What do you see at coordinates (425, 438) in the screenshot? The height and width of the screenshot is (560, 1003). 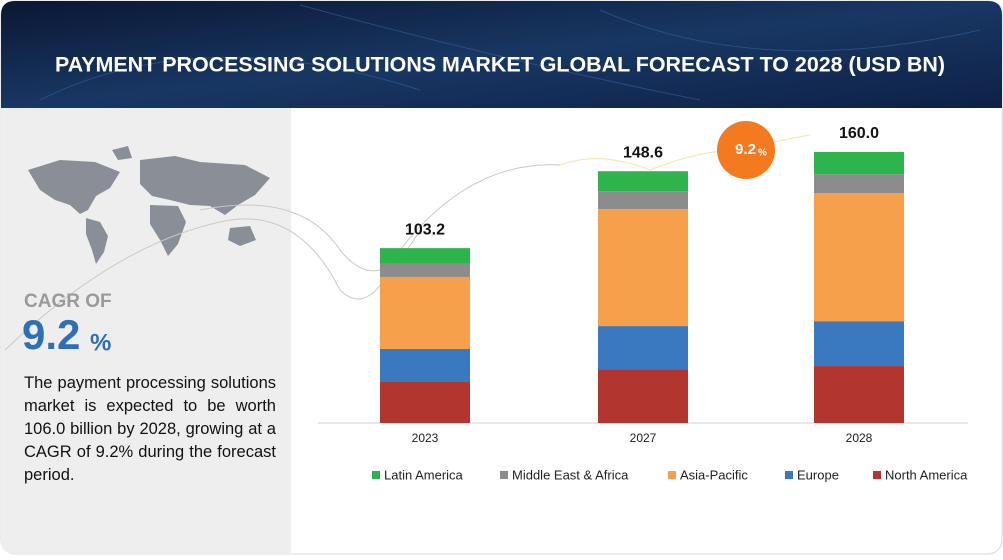 I see `x-tick-label: 2023` at bounding box center [425, 438].